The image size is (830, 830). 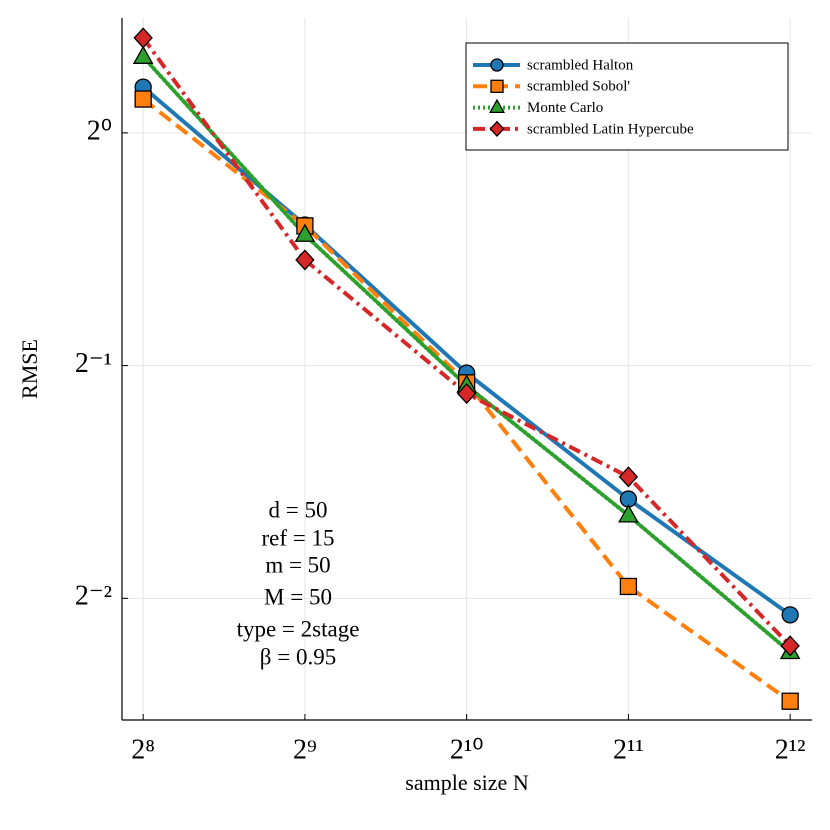 I want to click on legend-label: Monte Carlo, so click(x=565, y=108).